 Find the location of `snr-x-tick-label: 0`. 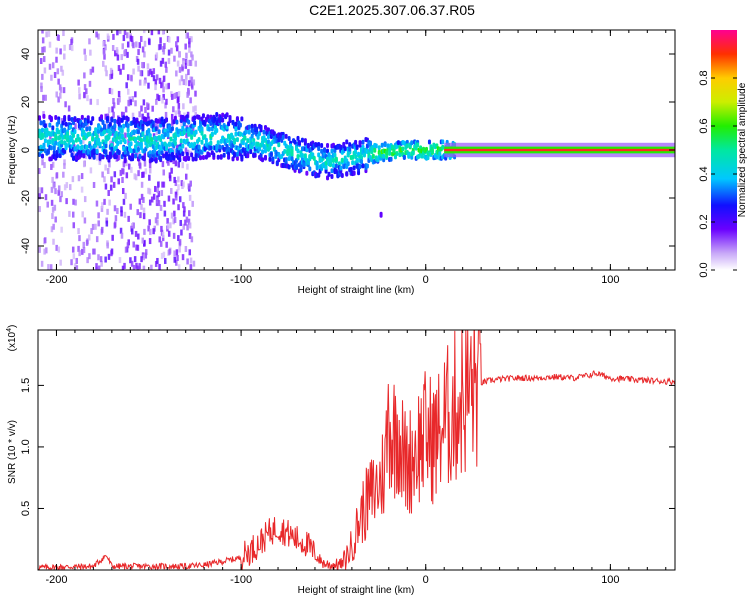

snr-x-tick-label: 0 is located at coordinates (426, 580).